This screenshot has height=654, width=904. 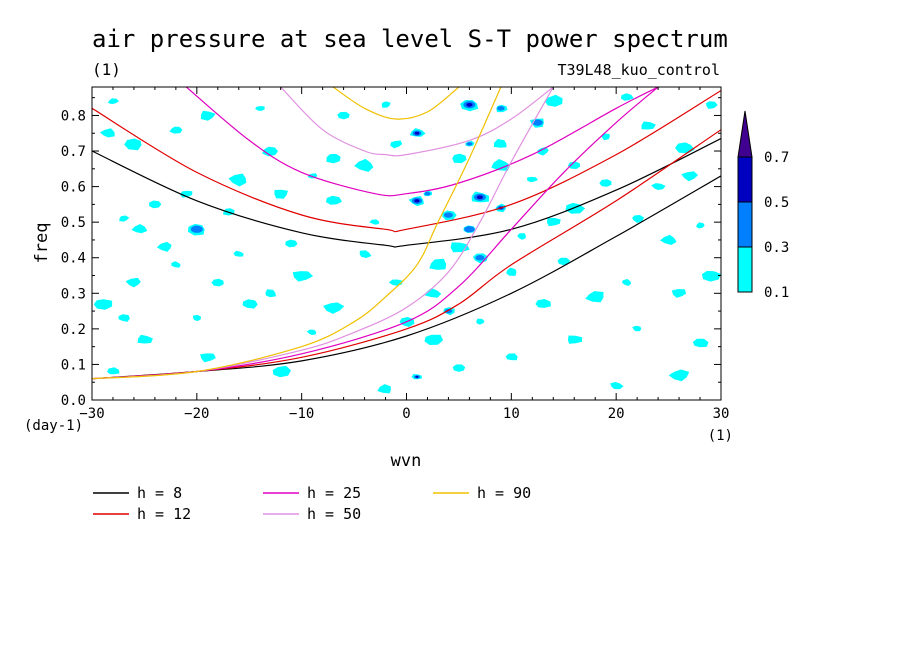 I want to click on dispersion-curve-50-upper, so click(x=417, y=122).